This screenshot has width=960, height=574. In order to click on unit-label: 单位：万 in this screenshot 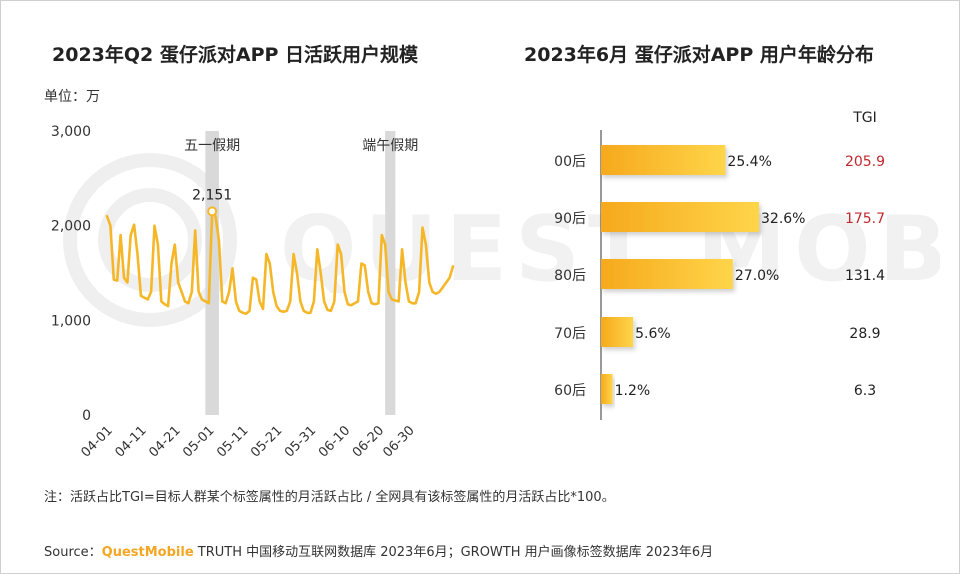, I will do `click(72, 97)`.